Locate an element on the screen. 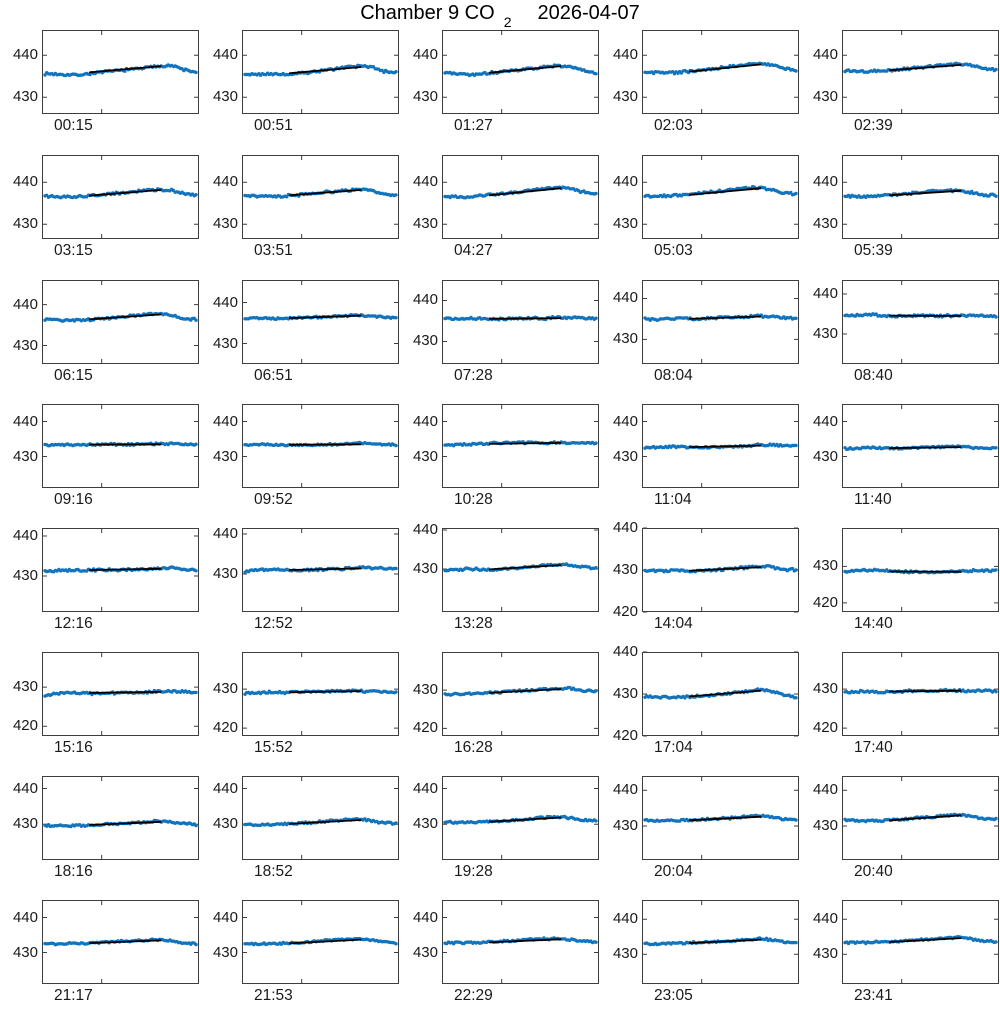 This screenshot has height=1014, width=1000. subplot-22:29: 430 440 22:29 is located at coordinates (506, 952).